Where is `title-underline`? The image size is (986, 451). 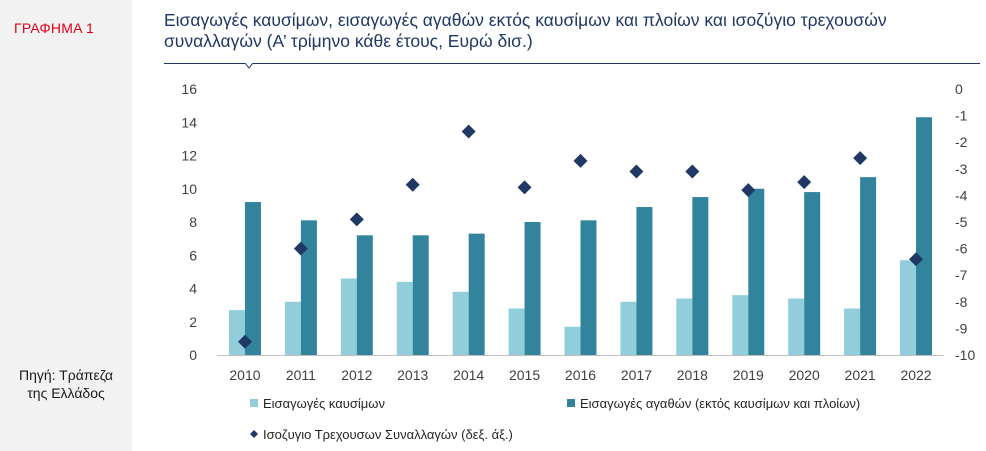
title-underline is located at coordinates (572, 63).